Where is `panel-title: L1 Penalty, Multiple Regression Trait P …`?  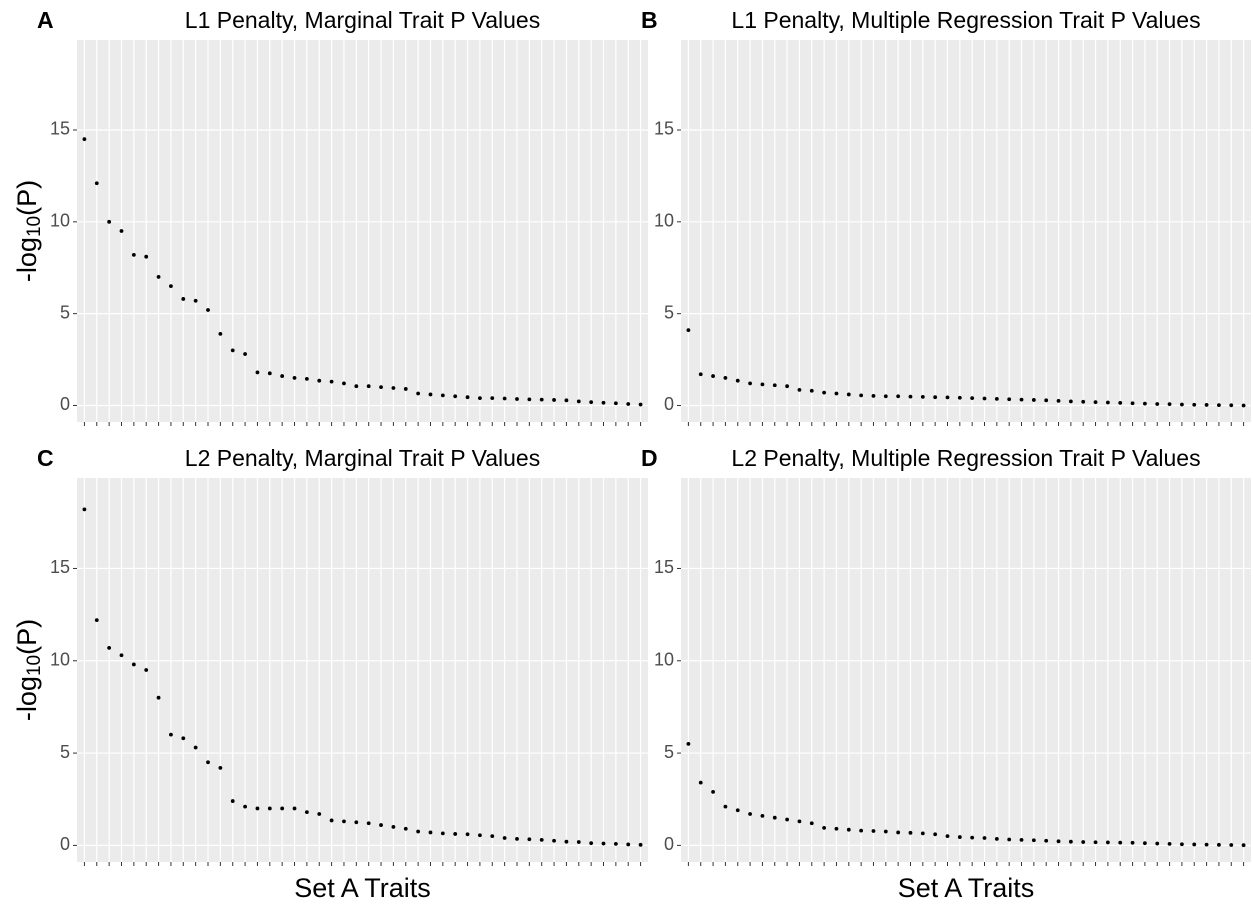
panel-title: L1 Penalty, Multiple Regression Trait P … is located at coordinates (965, 20).